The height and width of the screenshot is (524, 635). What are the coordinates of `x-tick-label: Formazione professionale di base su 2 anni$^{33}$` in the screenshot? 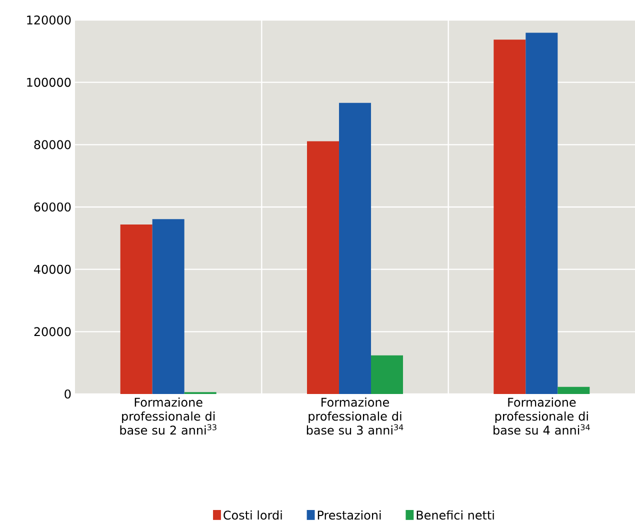 It's located at (168, 416).